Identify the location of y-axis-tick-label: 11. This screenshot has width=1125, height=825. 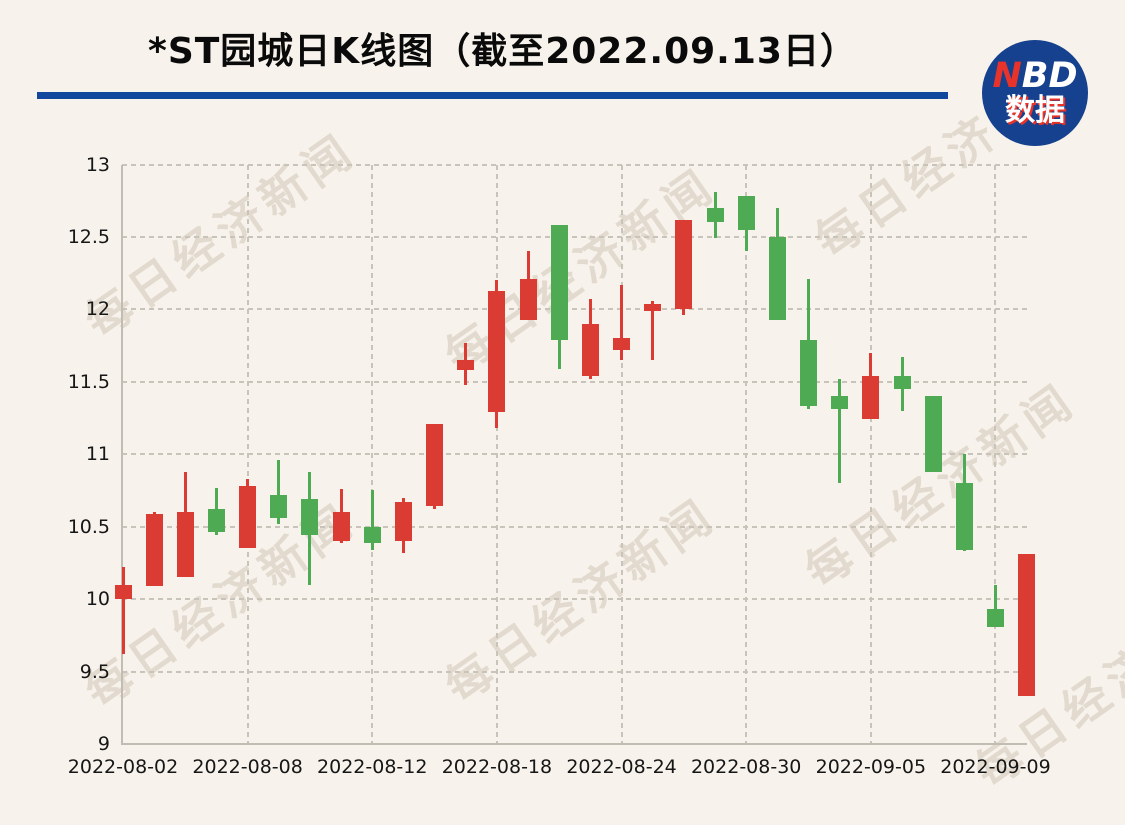
(97, 454).